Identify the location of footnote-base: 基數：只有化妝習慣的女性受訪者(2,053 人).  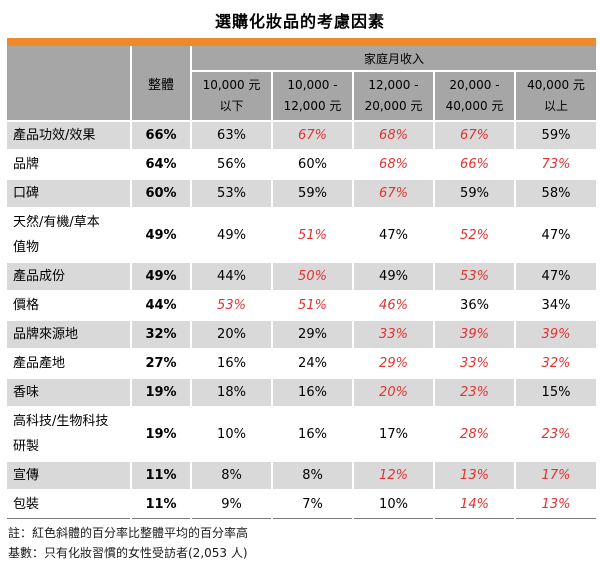
(128, 553).